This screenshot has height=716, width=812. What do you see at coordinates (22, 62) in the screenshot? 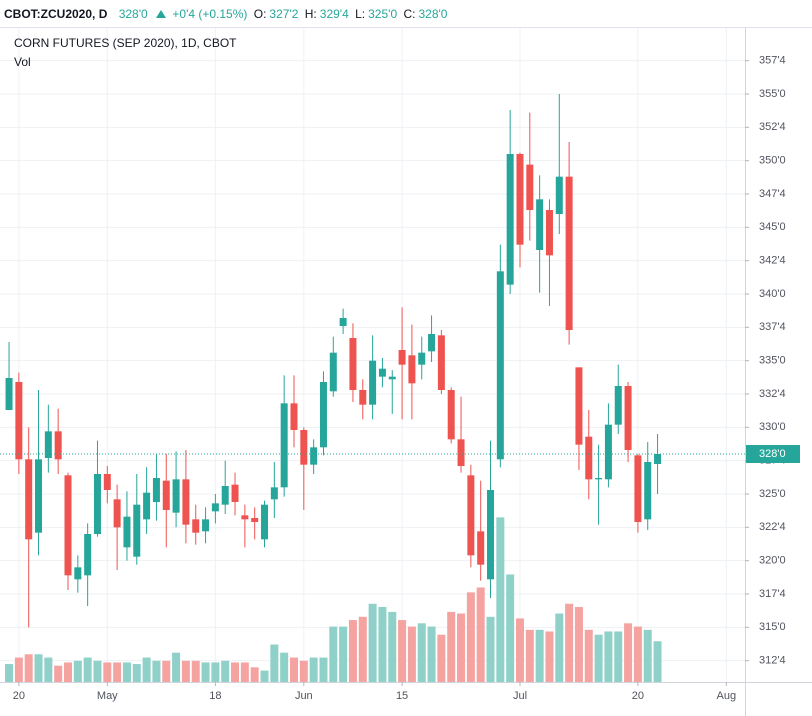
I see `volume-label: Vol` at bounding box center [22, 62].